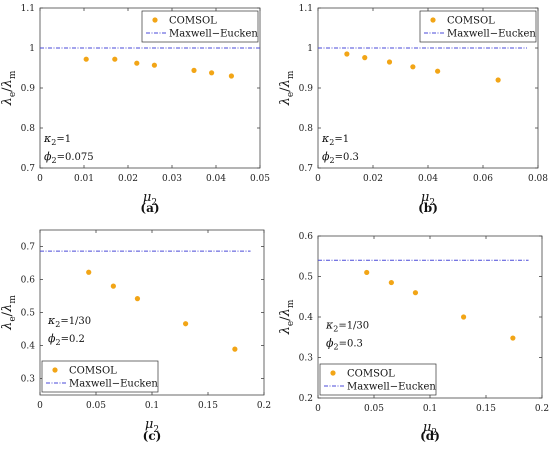  I want to click on y-tick-label: 1.1, so click(28, 9).